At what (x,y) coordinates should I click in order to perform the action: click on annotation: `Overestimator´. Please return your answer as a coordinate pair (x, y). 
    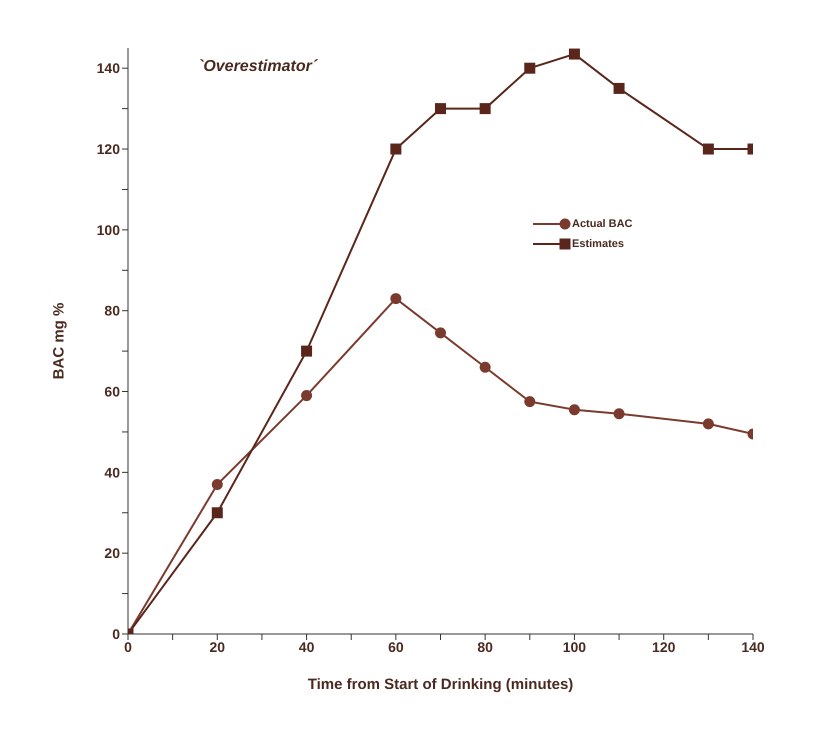
    Looking at the image, I should click on (258, 67).